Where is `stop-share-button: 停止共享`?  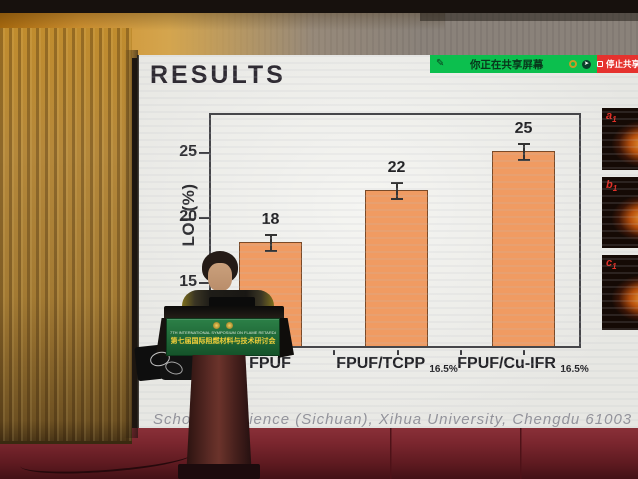
stop-share-button: 停止共享 is located at coordinates (617, 64).